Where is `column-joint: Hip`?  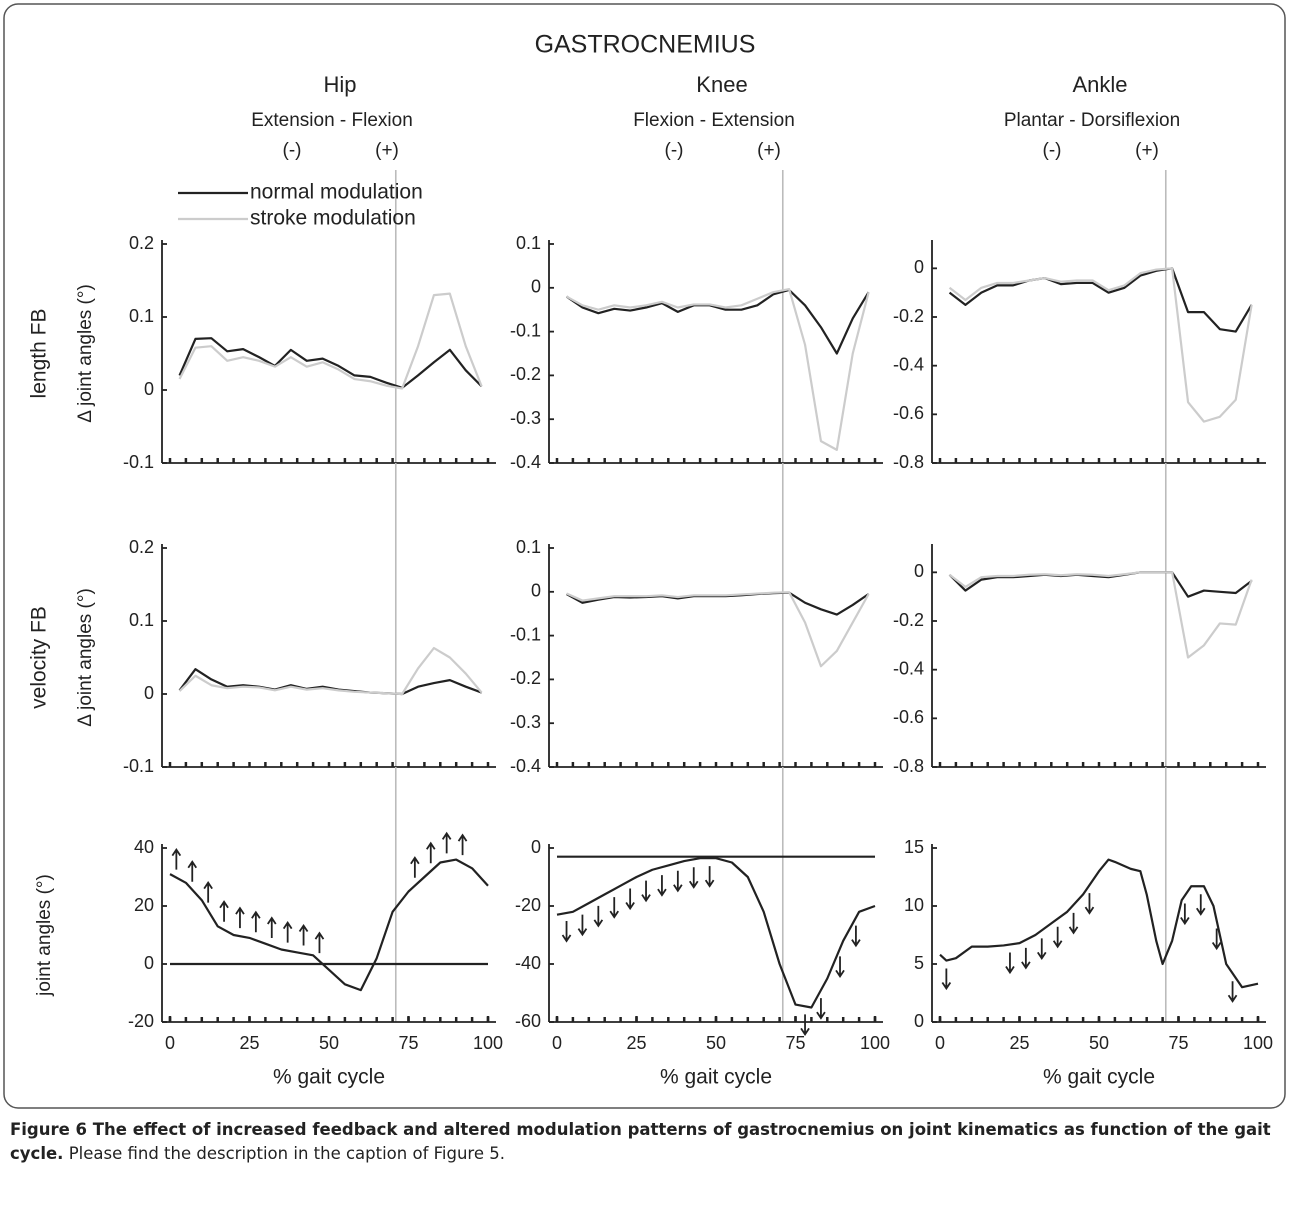
column-joint: Hip is located at coordinates (339, 84).